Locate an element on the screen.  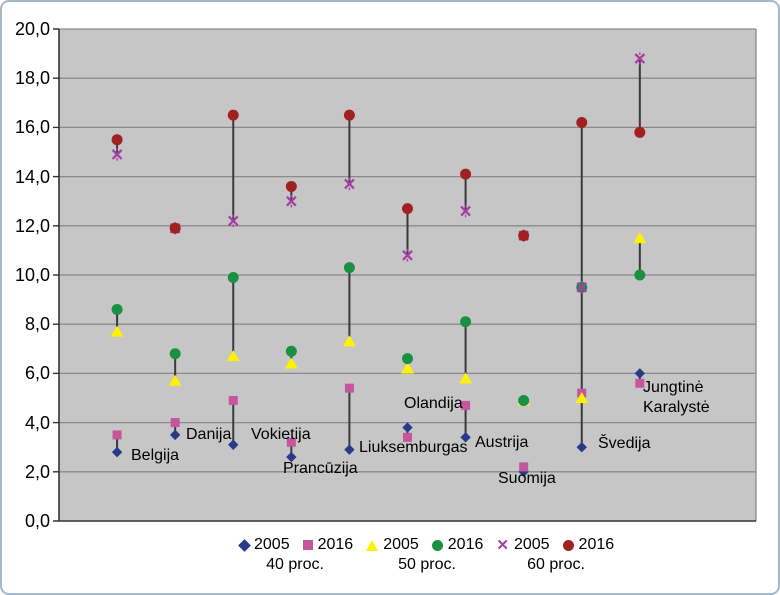
legend-entry-diamond: 2005 is located at coordinates (264, 545).